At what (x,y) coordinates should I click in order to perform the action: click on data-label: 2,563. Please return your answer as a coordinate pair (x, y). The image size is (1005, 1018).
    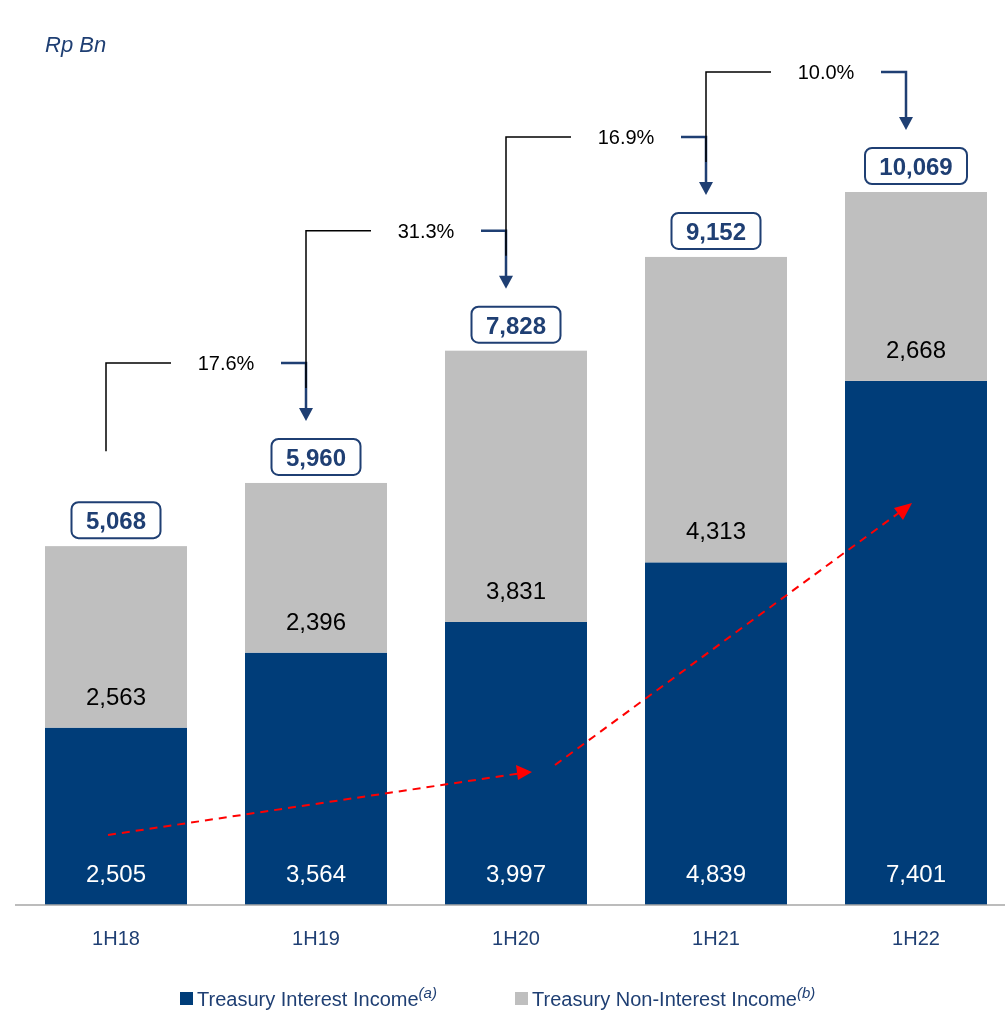
    Looking at the image, I should click on (116, 696).